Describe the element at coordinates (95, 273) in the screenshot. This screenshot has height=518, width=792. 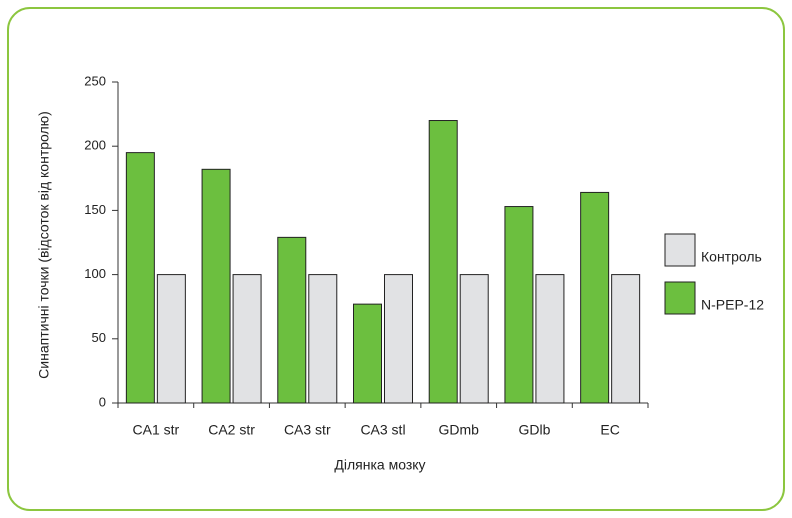
I see `y-tick-label: 100` at that location.